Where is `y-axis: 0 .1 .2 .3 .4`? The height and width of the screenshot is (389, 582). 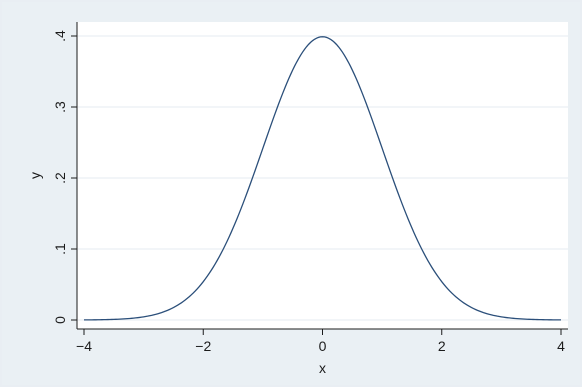
y-axis: 0 .1 .2 .3 .4 is located at coordinates (65, 175).